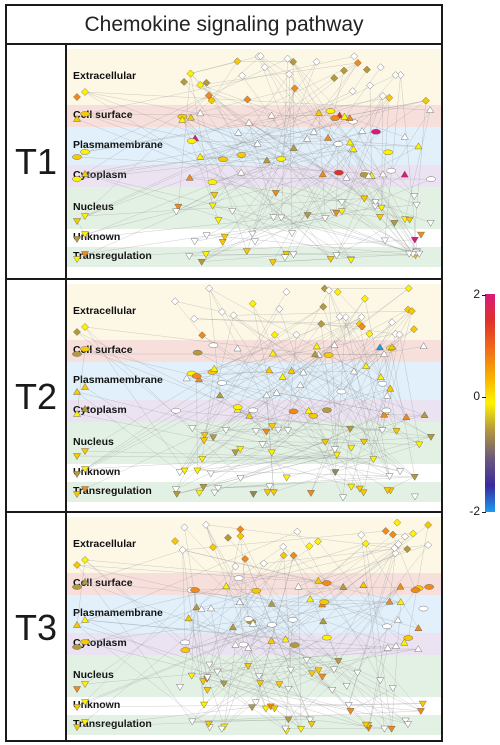 This screenshot has width=500, height=745. What do you see at coordinates (224, 25) in the screenshot?
I see `figure-title: Chemokine signaling pathway` at bounding box center [224, 25].